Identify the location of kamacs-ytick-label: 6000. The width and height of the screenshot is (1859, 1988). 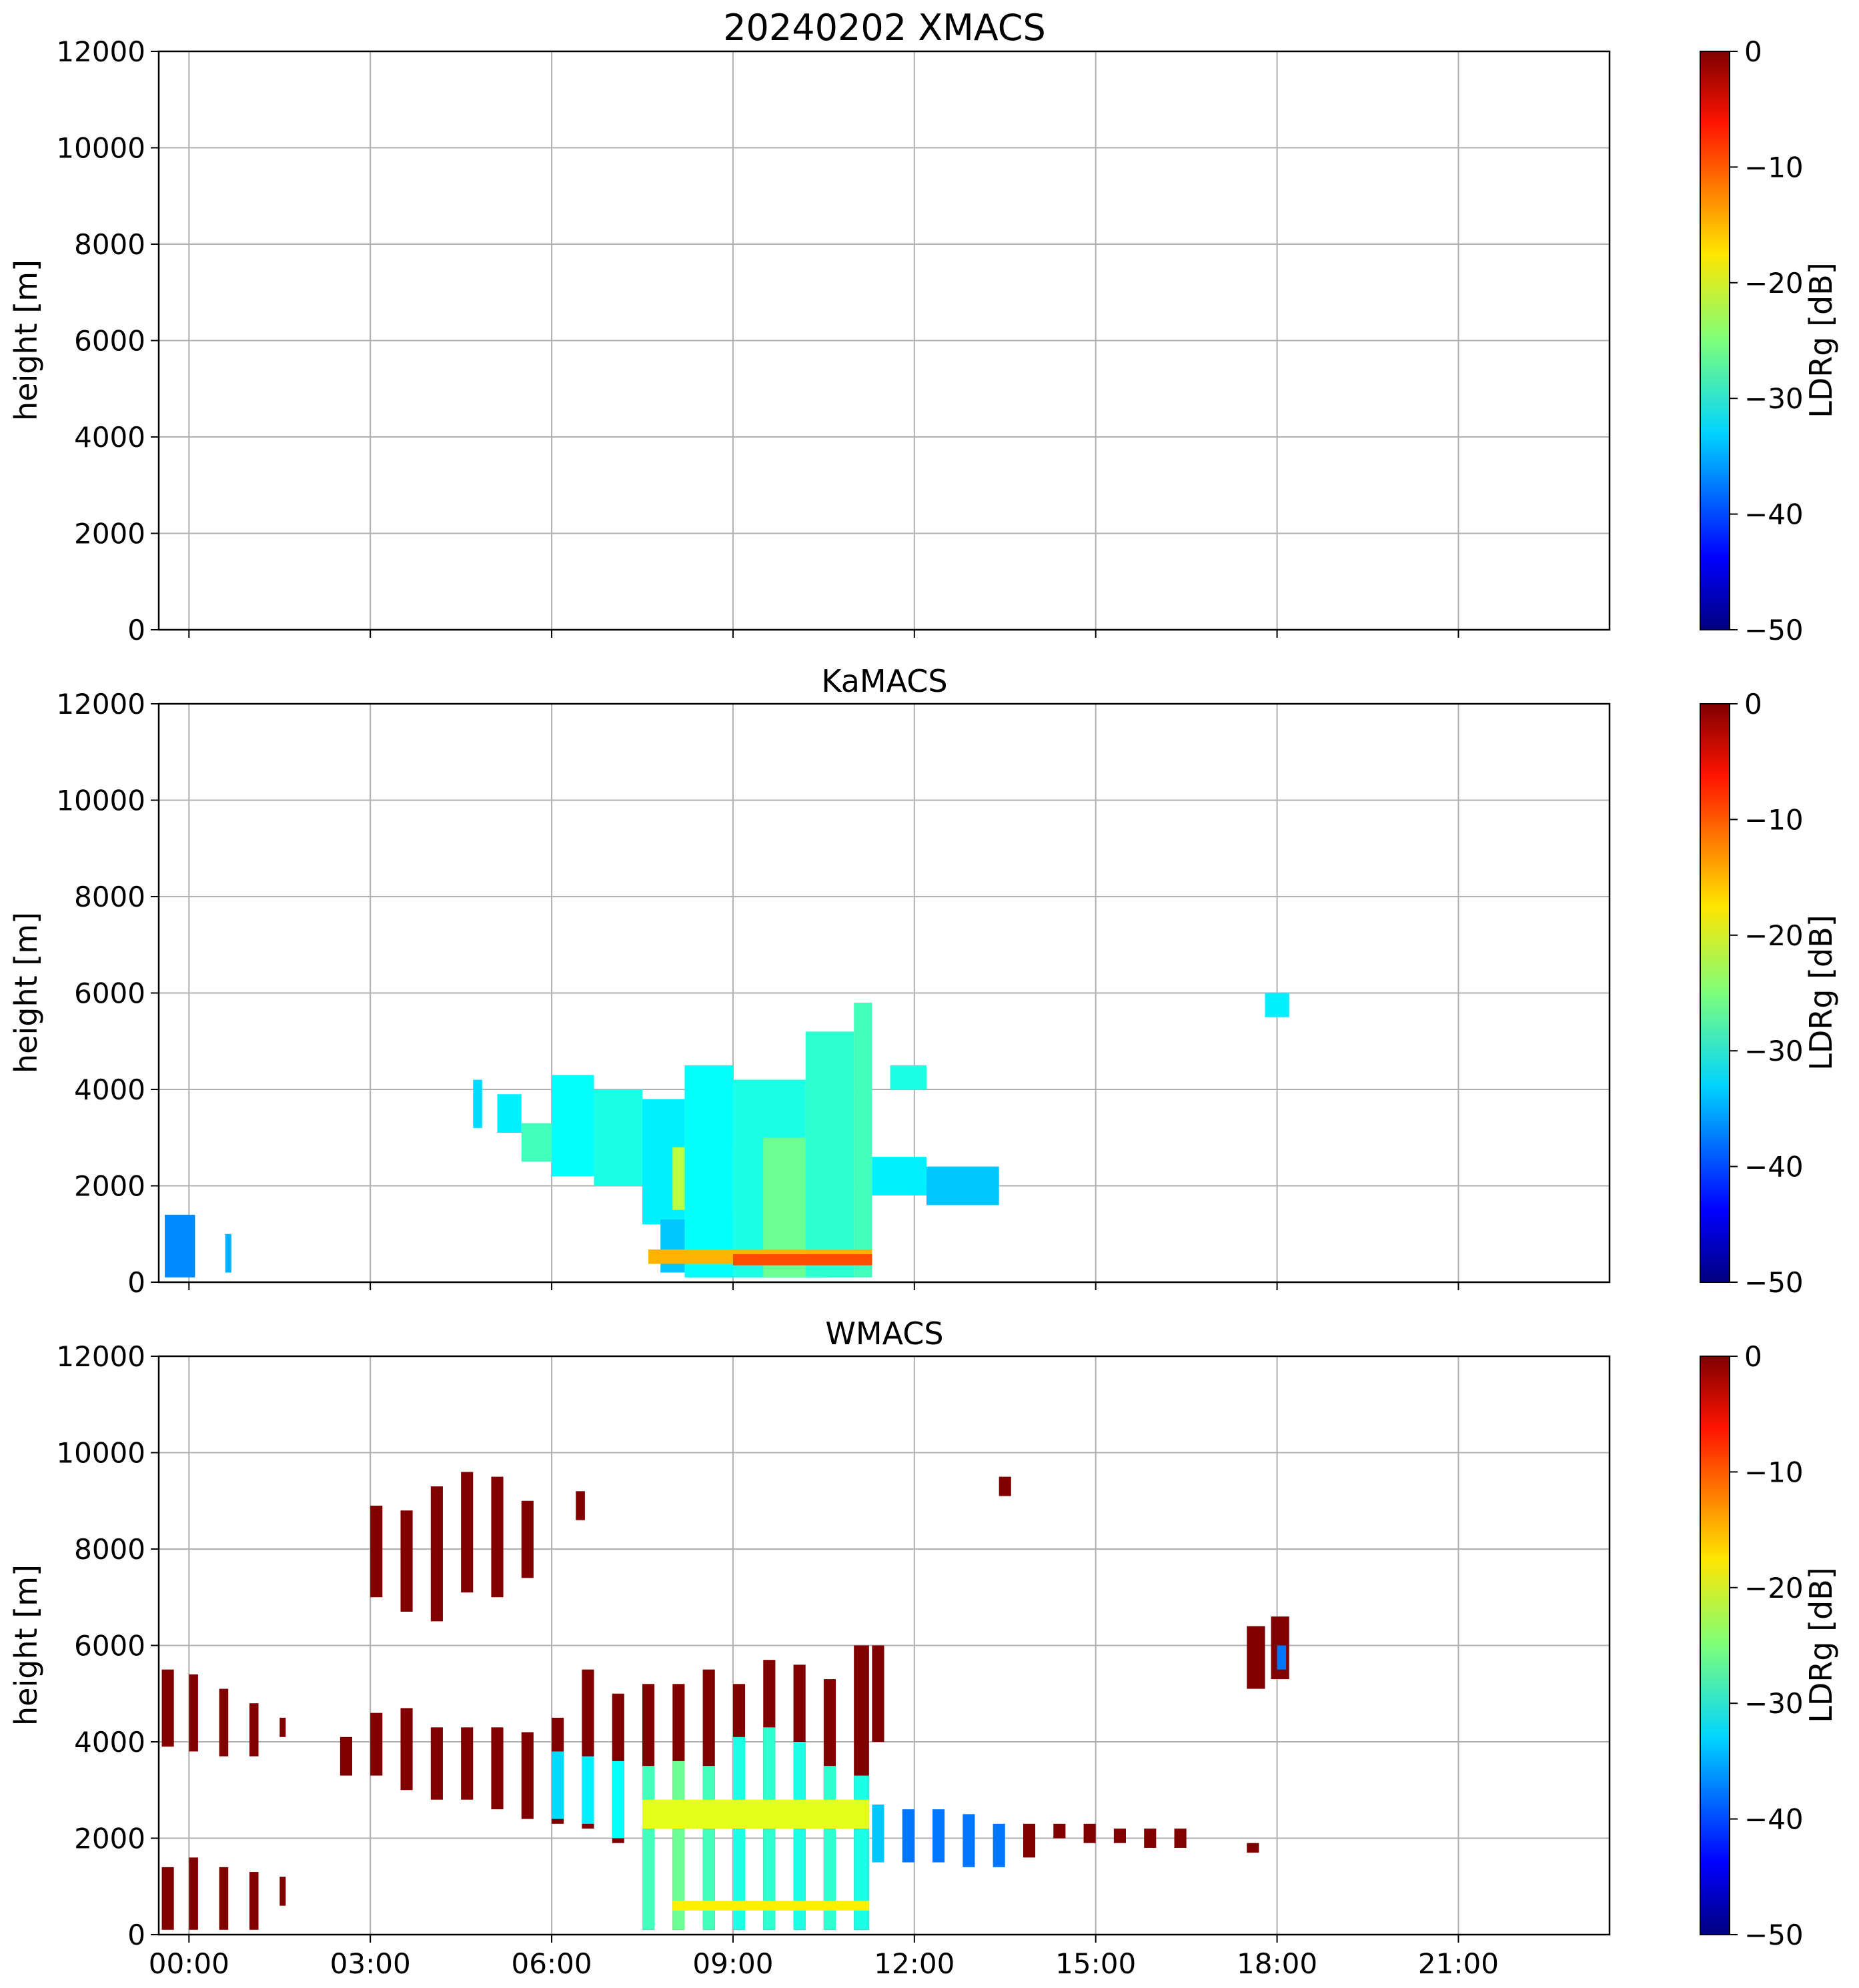
(109, 993).